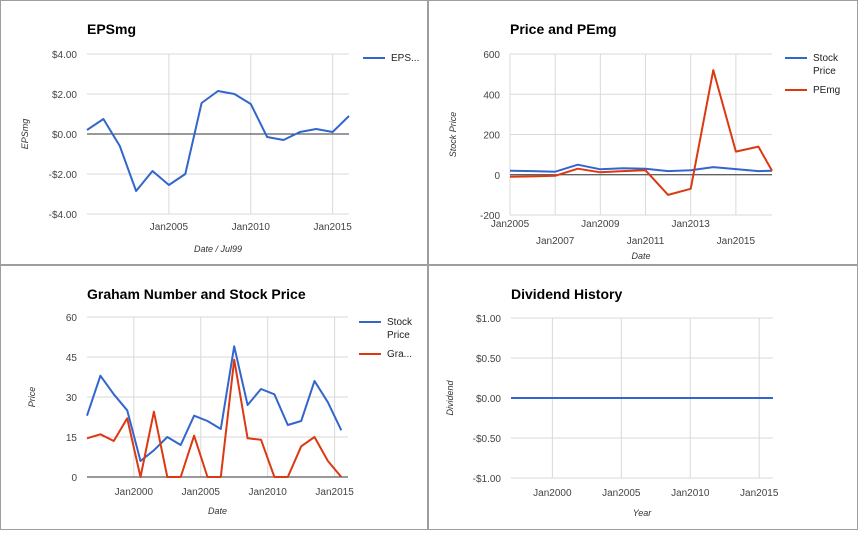 This screenshot has width=858, height=533. Describe the element at coordinates (555, 241) in the screenshot. I see `x-tick-label: Jan2007` at that location.